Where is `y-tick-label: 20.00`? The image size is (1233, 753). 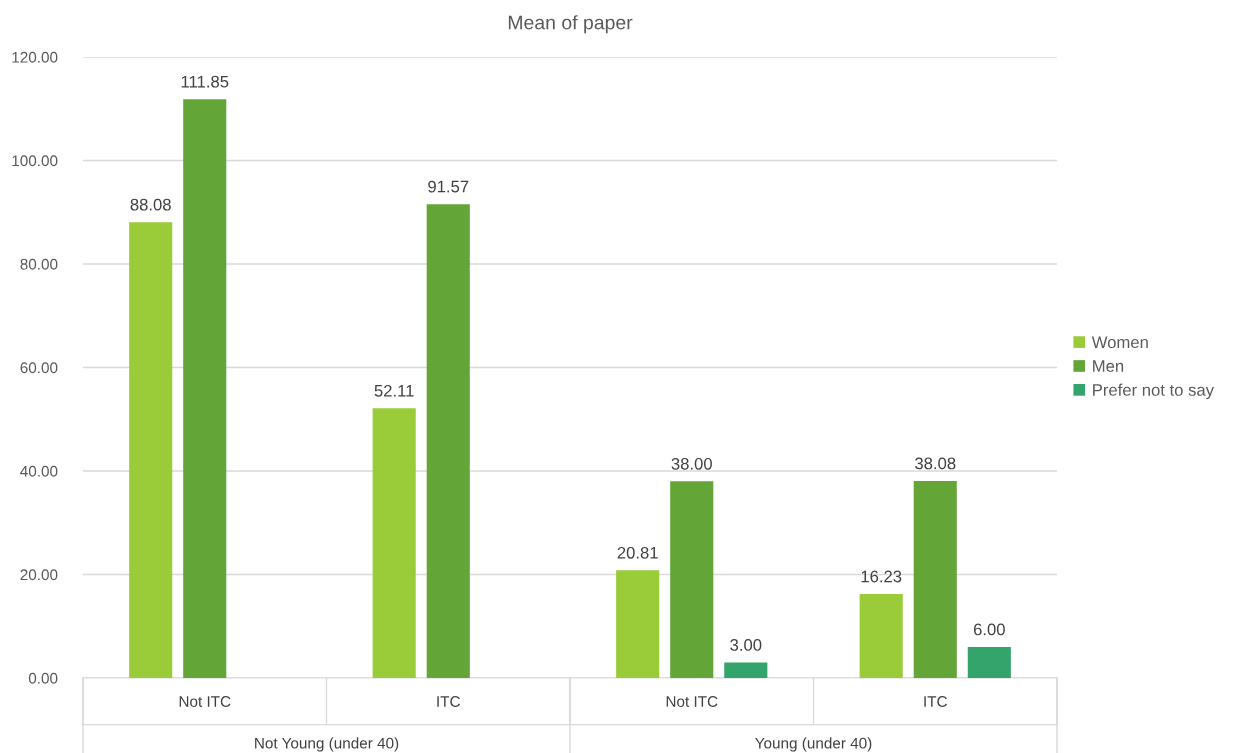 y-tick-label: 20.00 is located at coordinates (39, 575).